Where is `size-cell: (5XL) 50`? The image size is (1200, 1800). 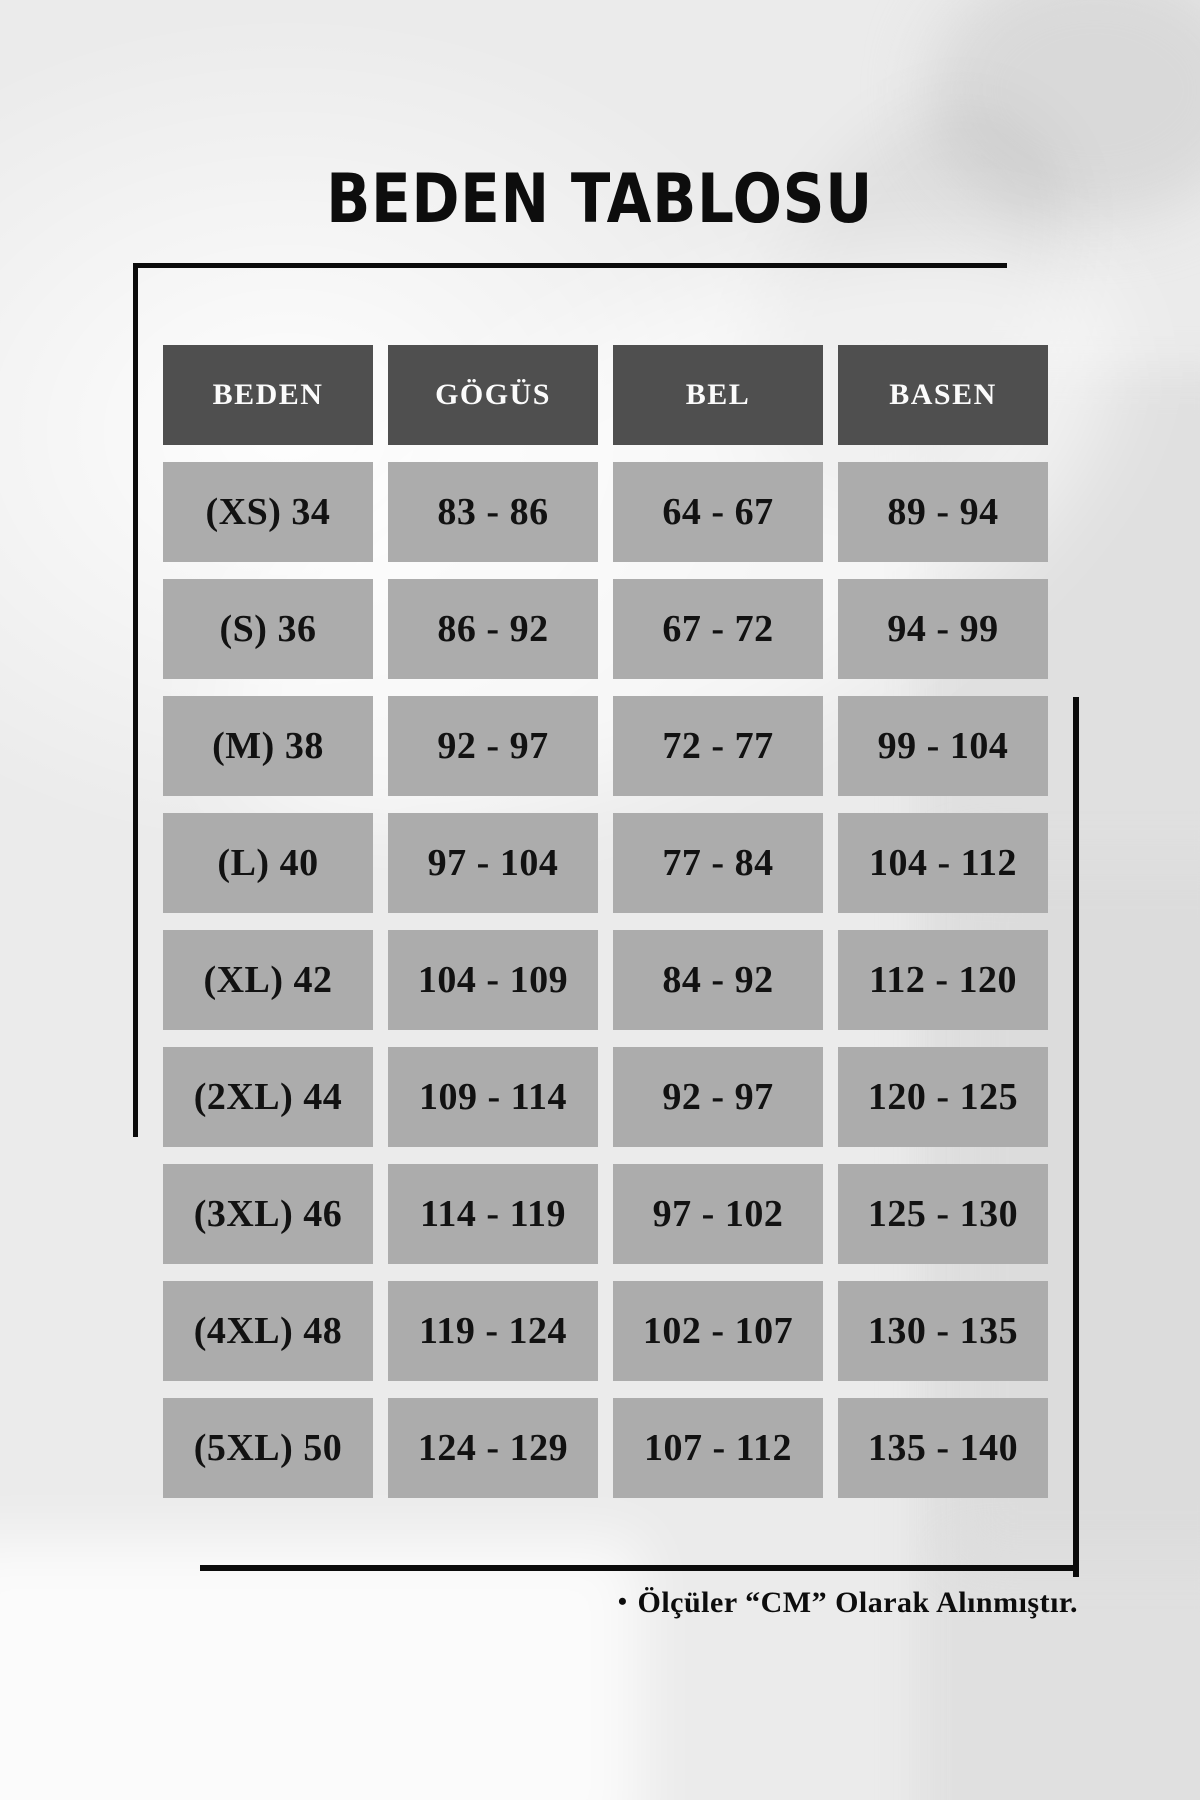
size-cell: (5XL) 50 is located at coordinates (268, 1448).